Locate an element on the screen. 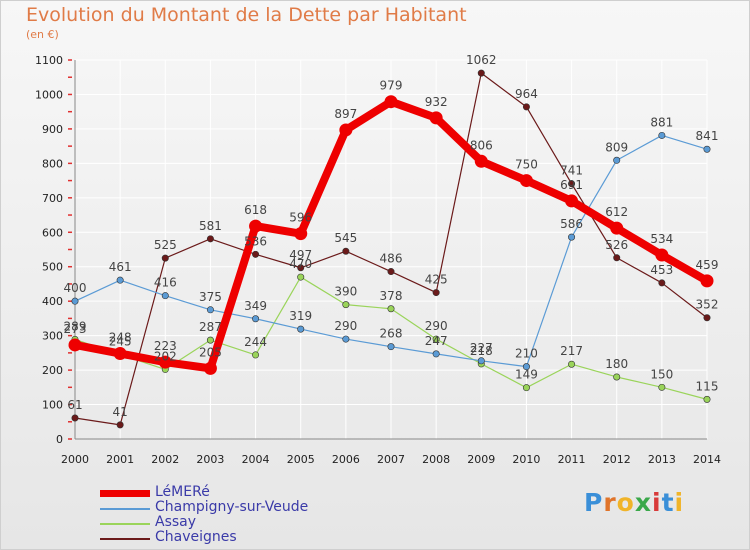 The height and width of the screenshot is (550, 750). data-label: 1062 is located at coordinates (481, 60).